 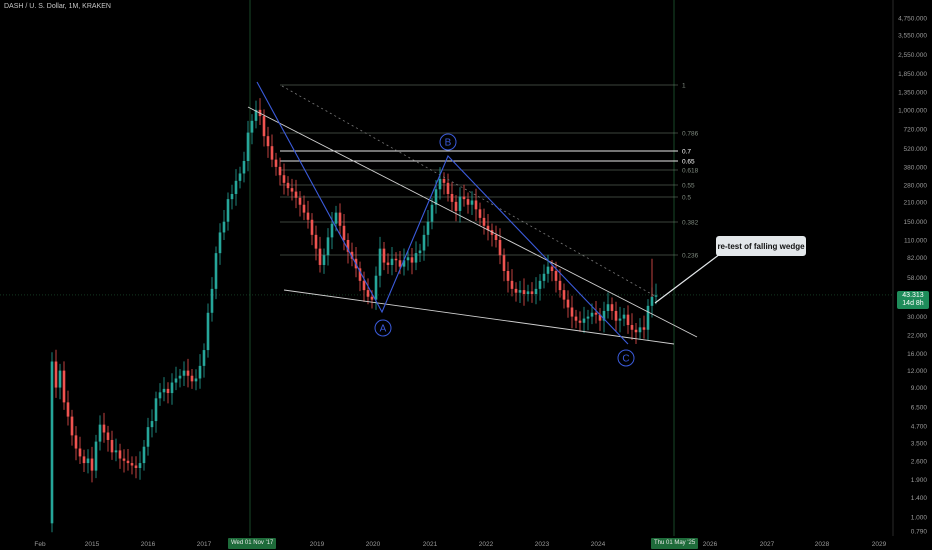 I want to click on x-tick-label: 2020, so click(x=373, y=544).